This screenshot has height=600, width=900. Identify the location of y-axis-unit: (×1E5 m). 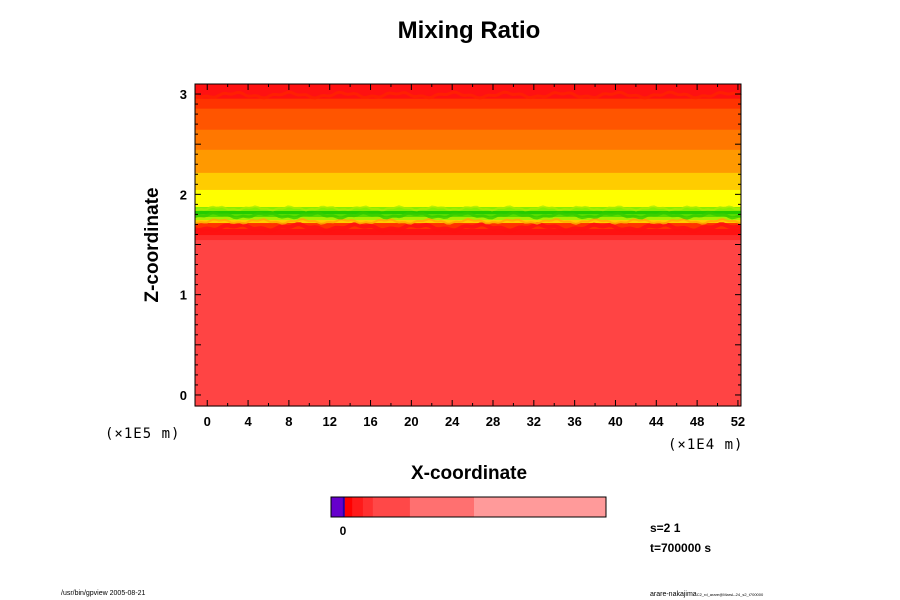
(142, 434).